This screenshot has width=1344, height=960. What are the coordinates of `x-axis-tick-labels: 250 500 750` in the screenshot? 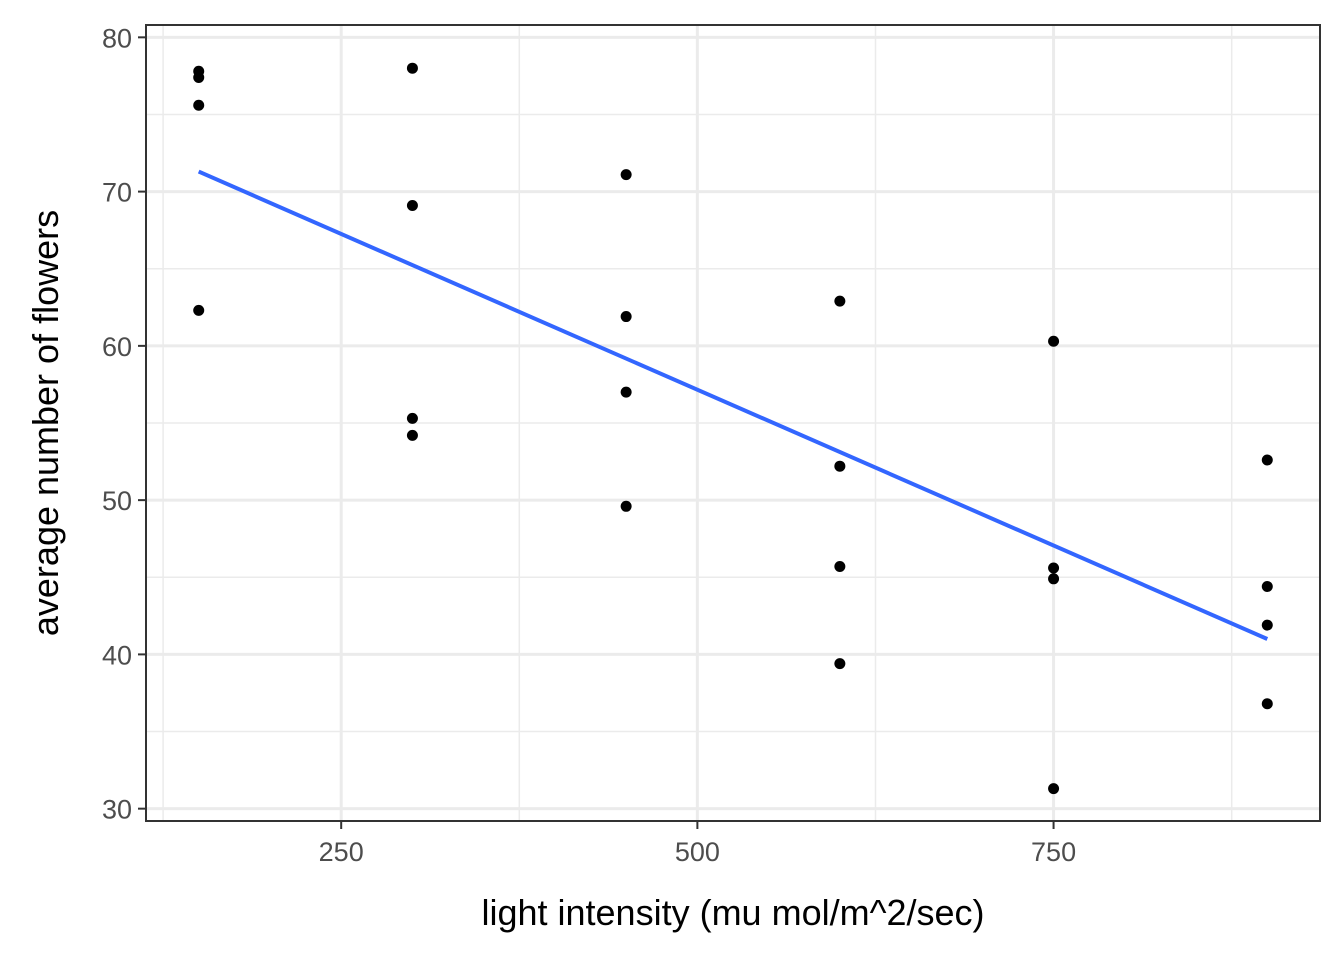 It's located at (697, 852).